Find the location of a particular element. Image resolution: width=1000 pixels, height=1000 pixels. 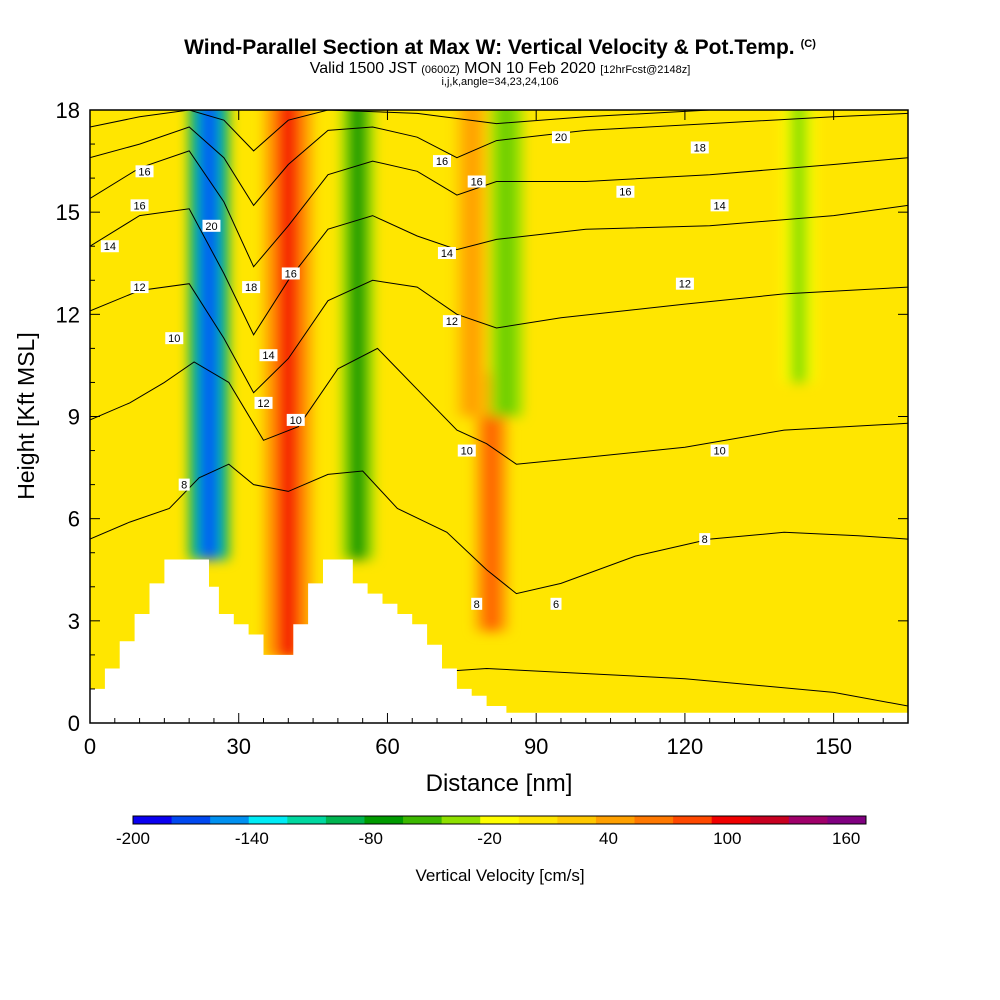

x-tick-label: 90 is located at coordinates (536, 746).